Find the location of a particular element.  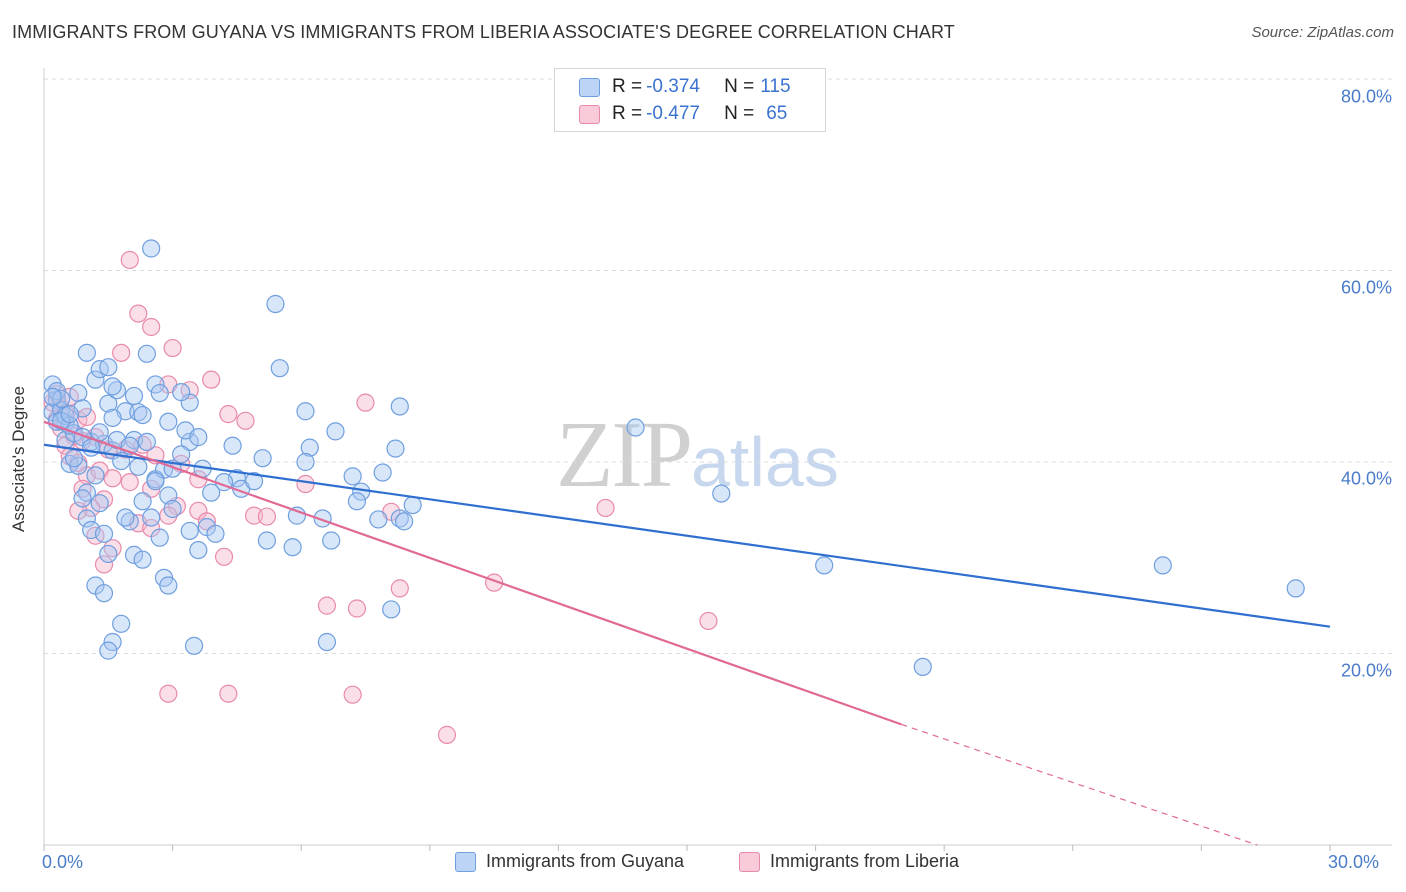

watermark-zip: ZIP is located at coordinates (624, 455).